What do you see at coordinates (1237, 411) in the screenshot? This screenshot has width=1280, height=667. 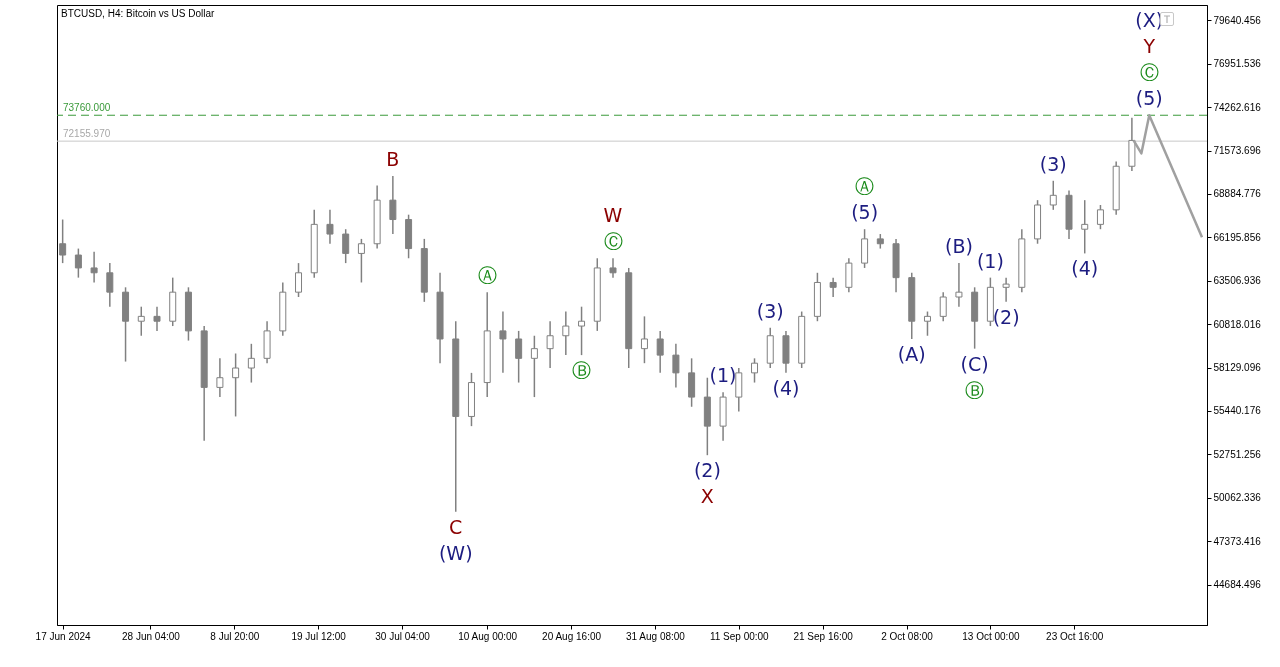 I see `y-tick-label: 55440.176` at bounding box center [1237, 411].